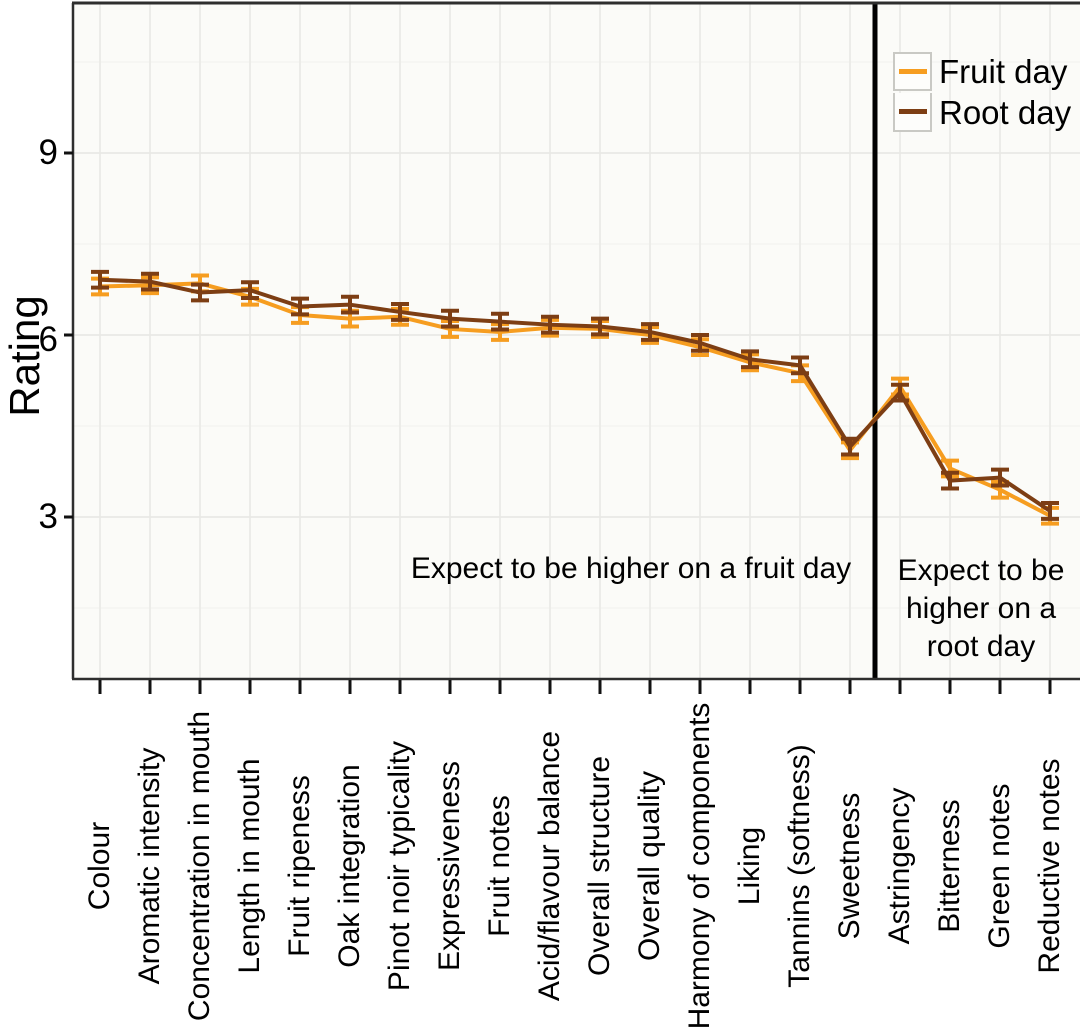  Describe the element at coordinates (799, 866) in the screenshot. I see `x-tick-label: Tannins (softness)` at that location.